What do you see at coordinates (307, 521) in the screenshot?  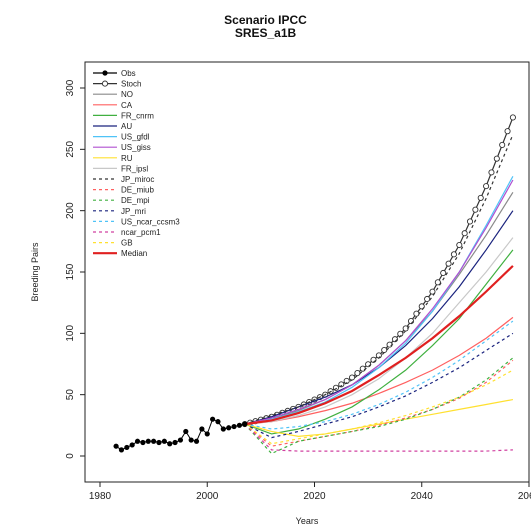 I see `x-axis-label: Years` at bounding box center [307, 521].